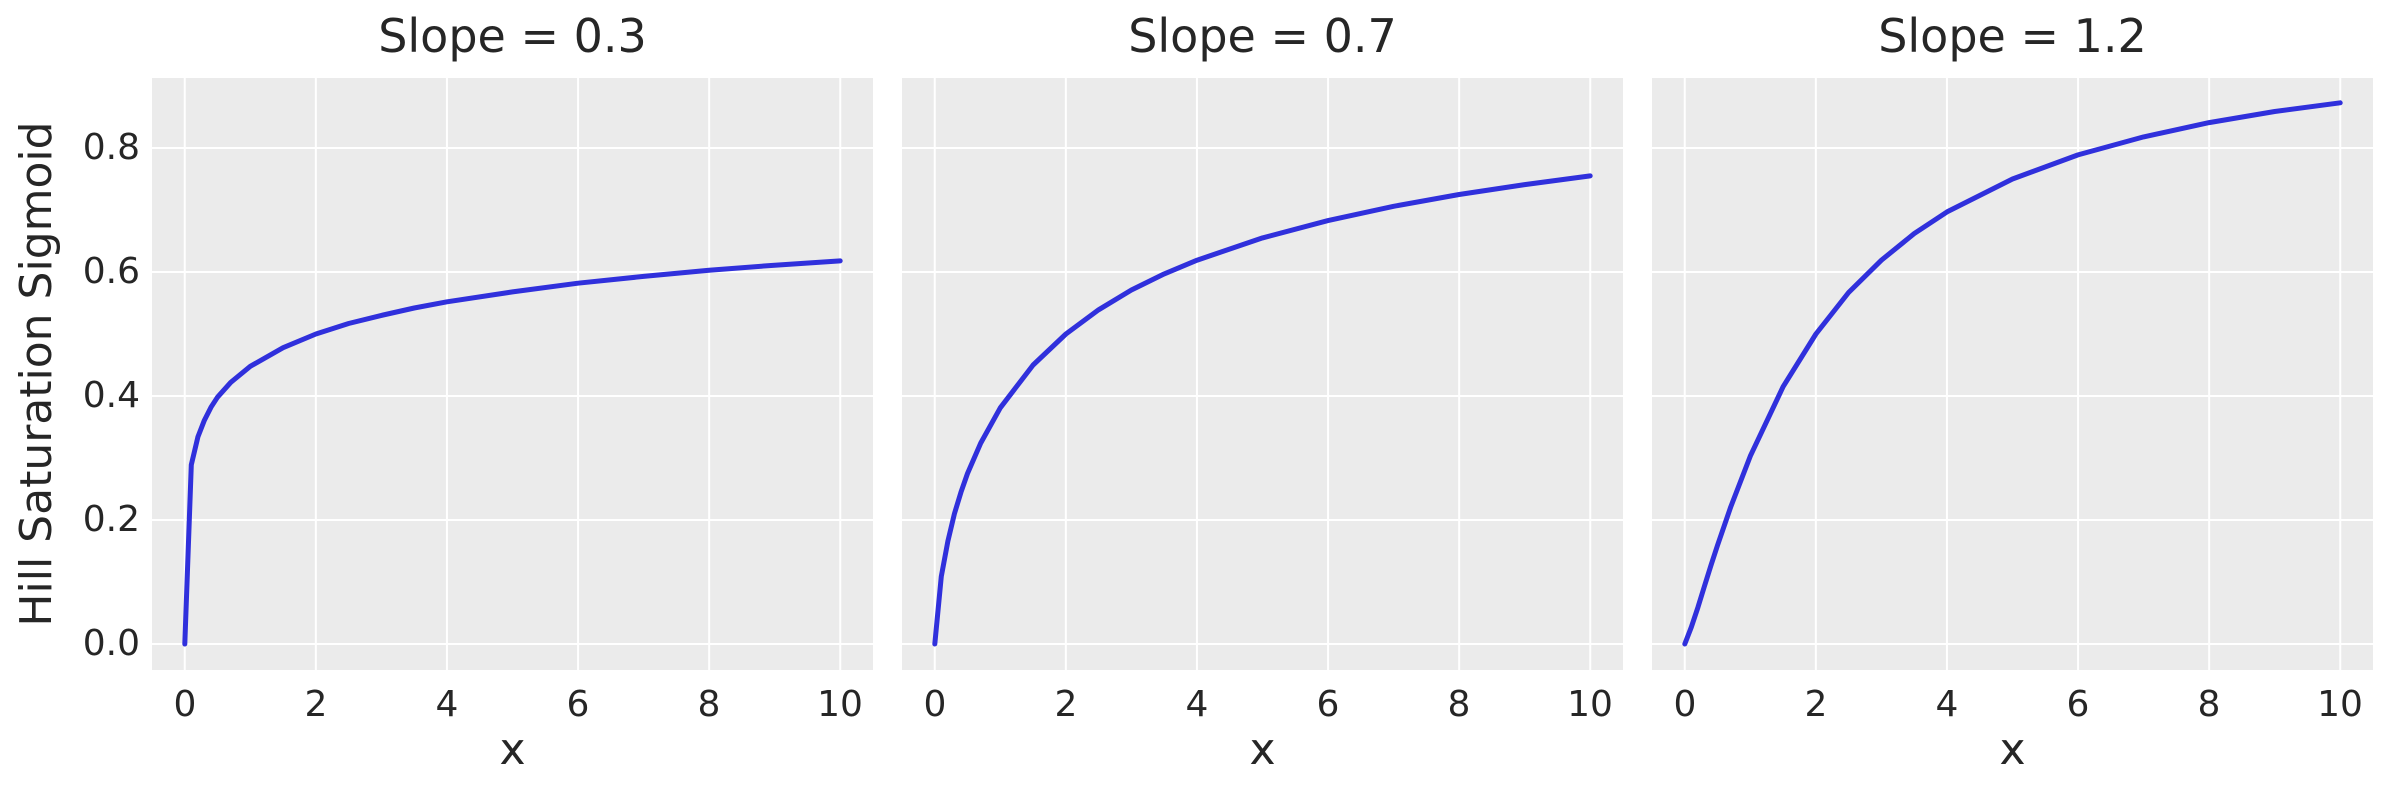 The height and width of the screenshot is (800, 2400). I want to click on y-tick-label: 0.8, so click(111, 147).